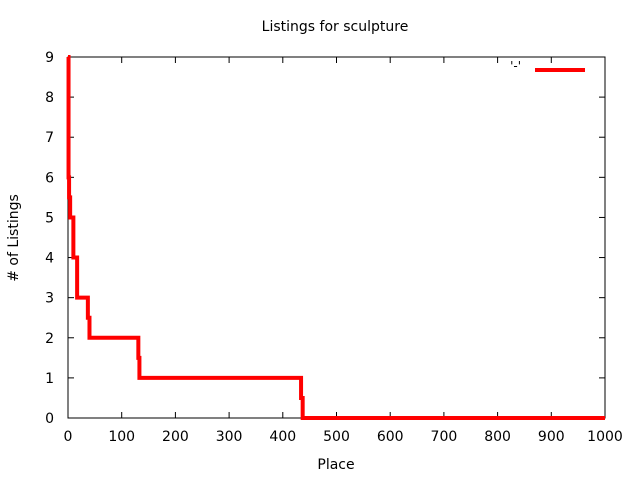 This screenshot has width=640, height=480. What do you see at coordinates (49, 379) in the screenshot?
I see `y-tick-label: 1` at bounding box center [49, 379].